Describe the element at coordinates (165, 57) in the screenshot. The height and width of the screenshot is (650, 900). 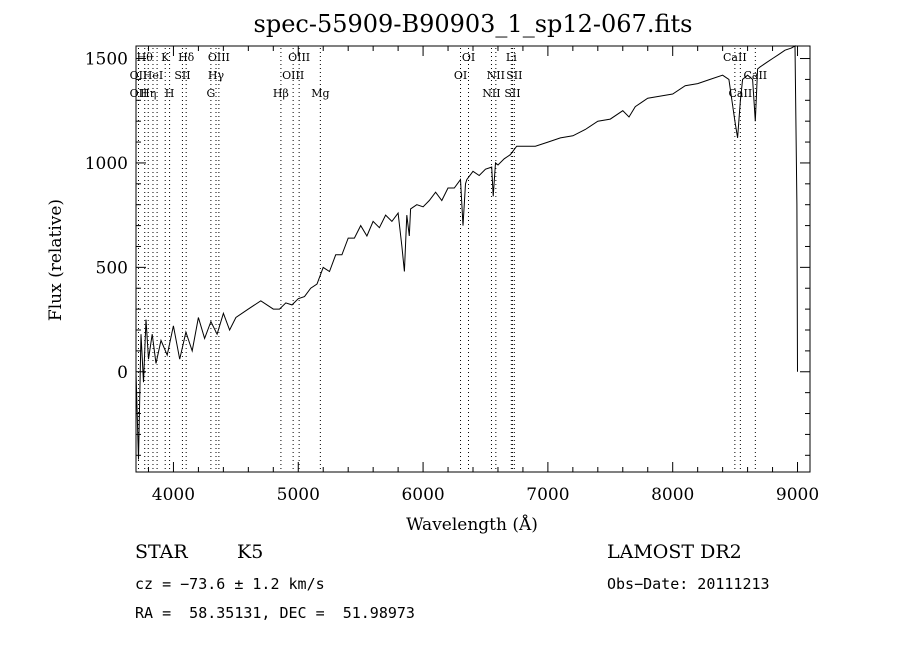
I see `line-marker-label: K` at that location.